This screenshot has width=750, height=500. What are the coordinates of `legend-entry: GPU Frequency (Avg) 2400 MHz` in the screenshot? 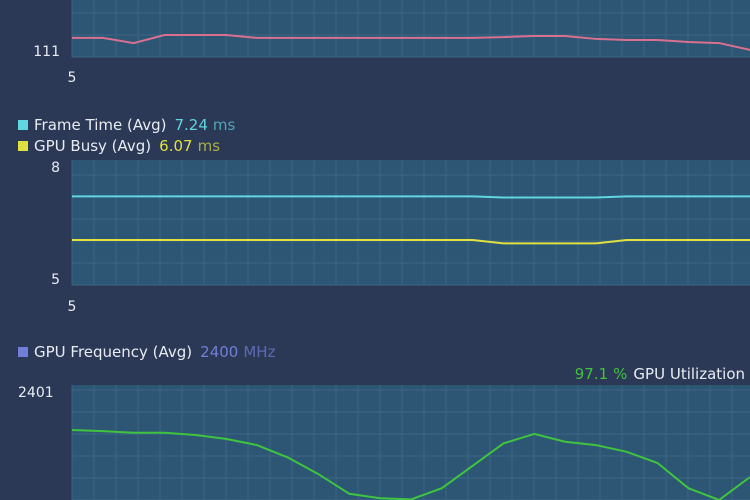 It's located at (155, 352).